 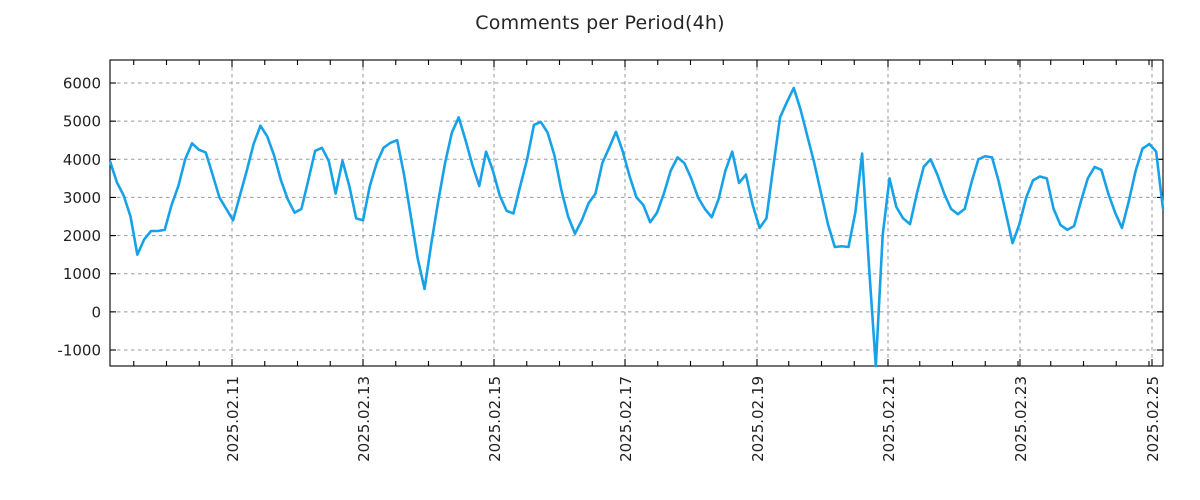 I want to click on y-tick-label: 0, so click(x=96, y=312).